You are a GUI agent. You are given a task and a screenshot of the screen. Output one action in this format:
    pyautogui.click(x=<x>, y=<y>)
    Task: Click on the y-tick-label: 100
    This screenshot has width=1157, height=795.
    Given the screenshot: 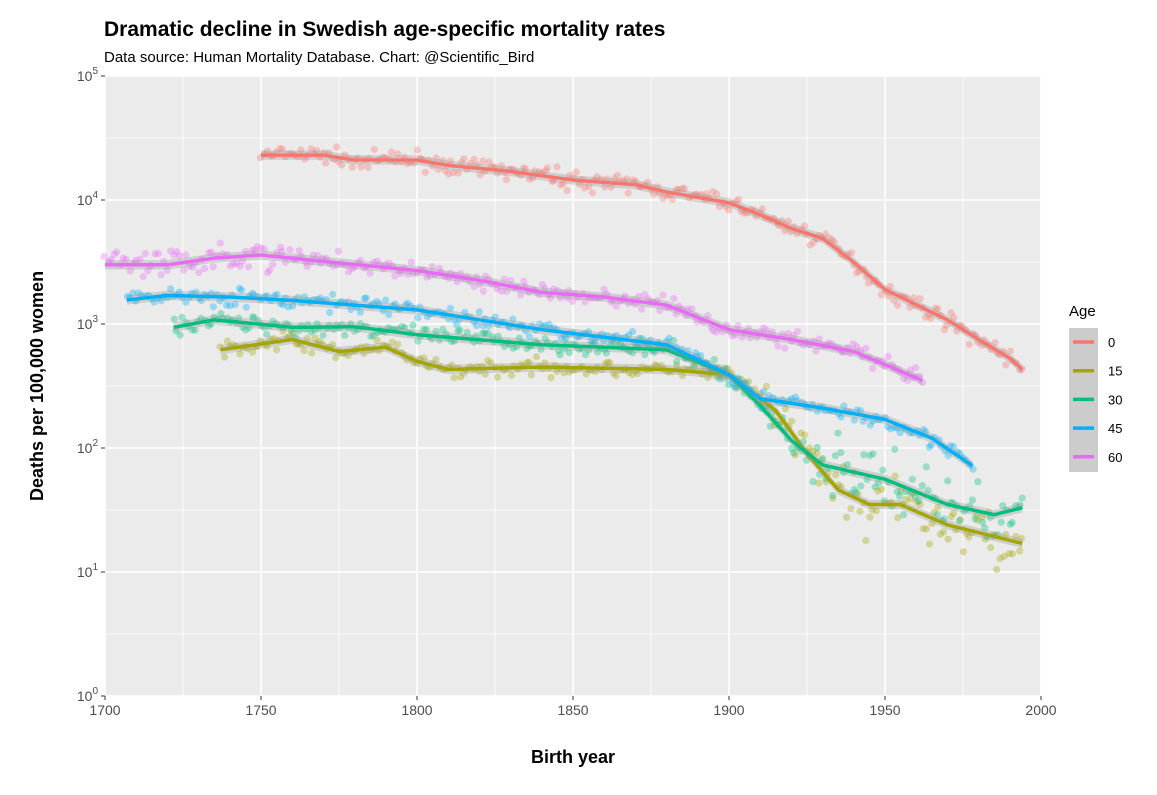 What is the action you would take?
    pyautogui.click(x=88, y=695)
    